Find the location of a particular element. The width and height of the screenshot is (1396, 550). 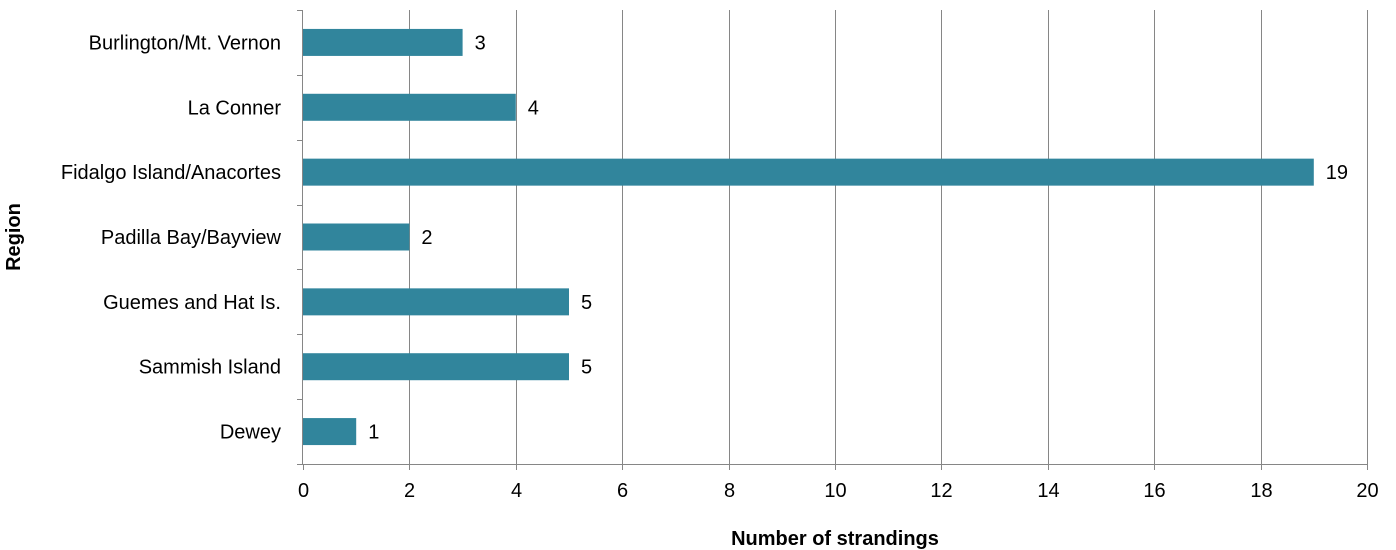

x-axis-title: Number of strandings is located at coordinates (835, 539).